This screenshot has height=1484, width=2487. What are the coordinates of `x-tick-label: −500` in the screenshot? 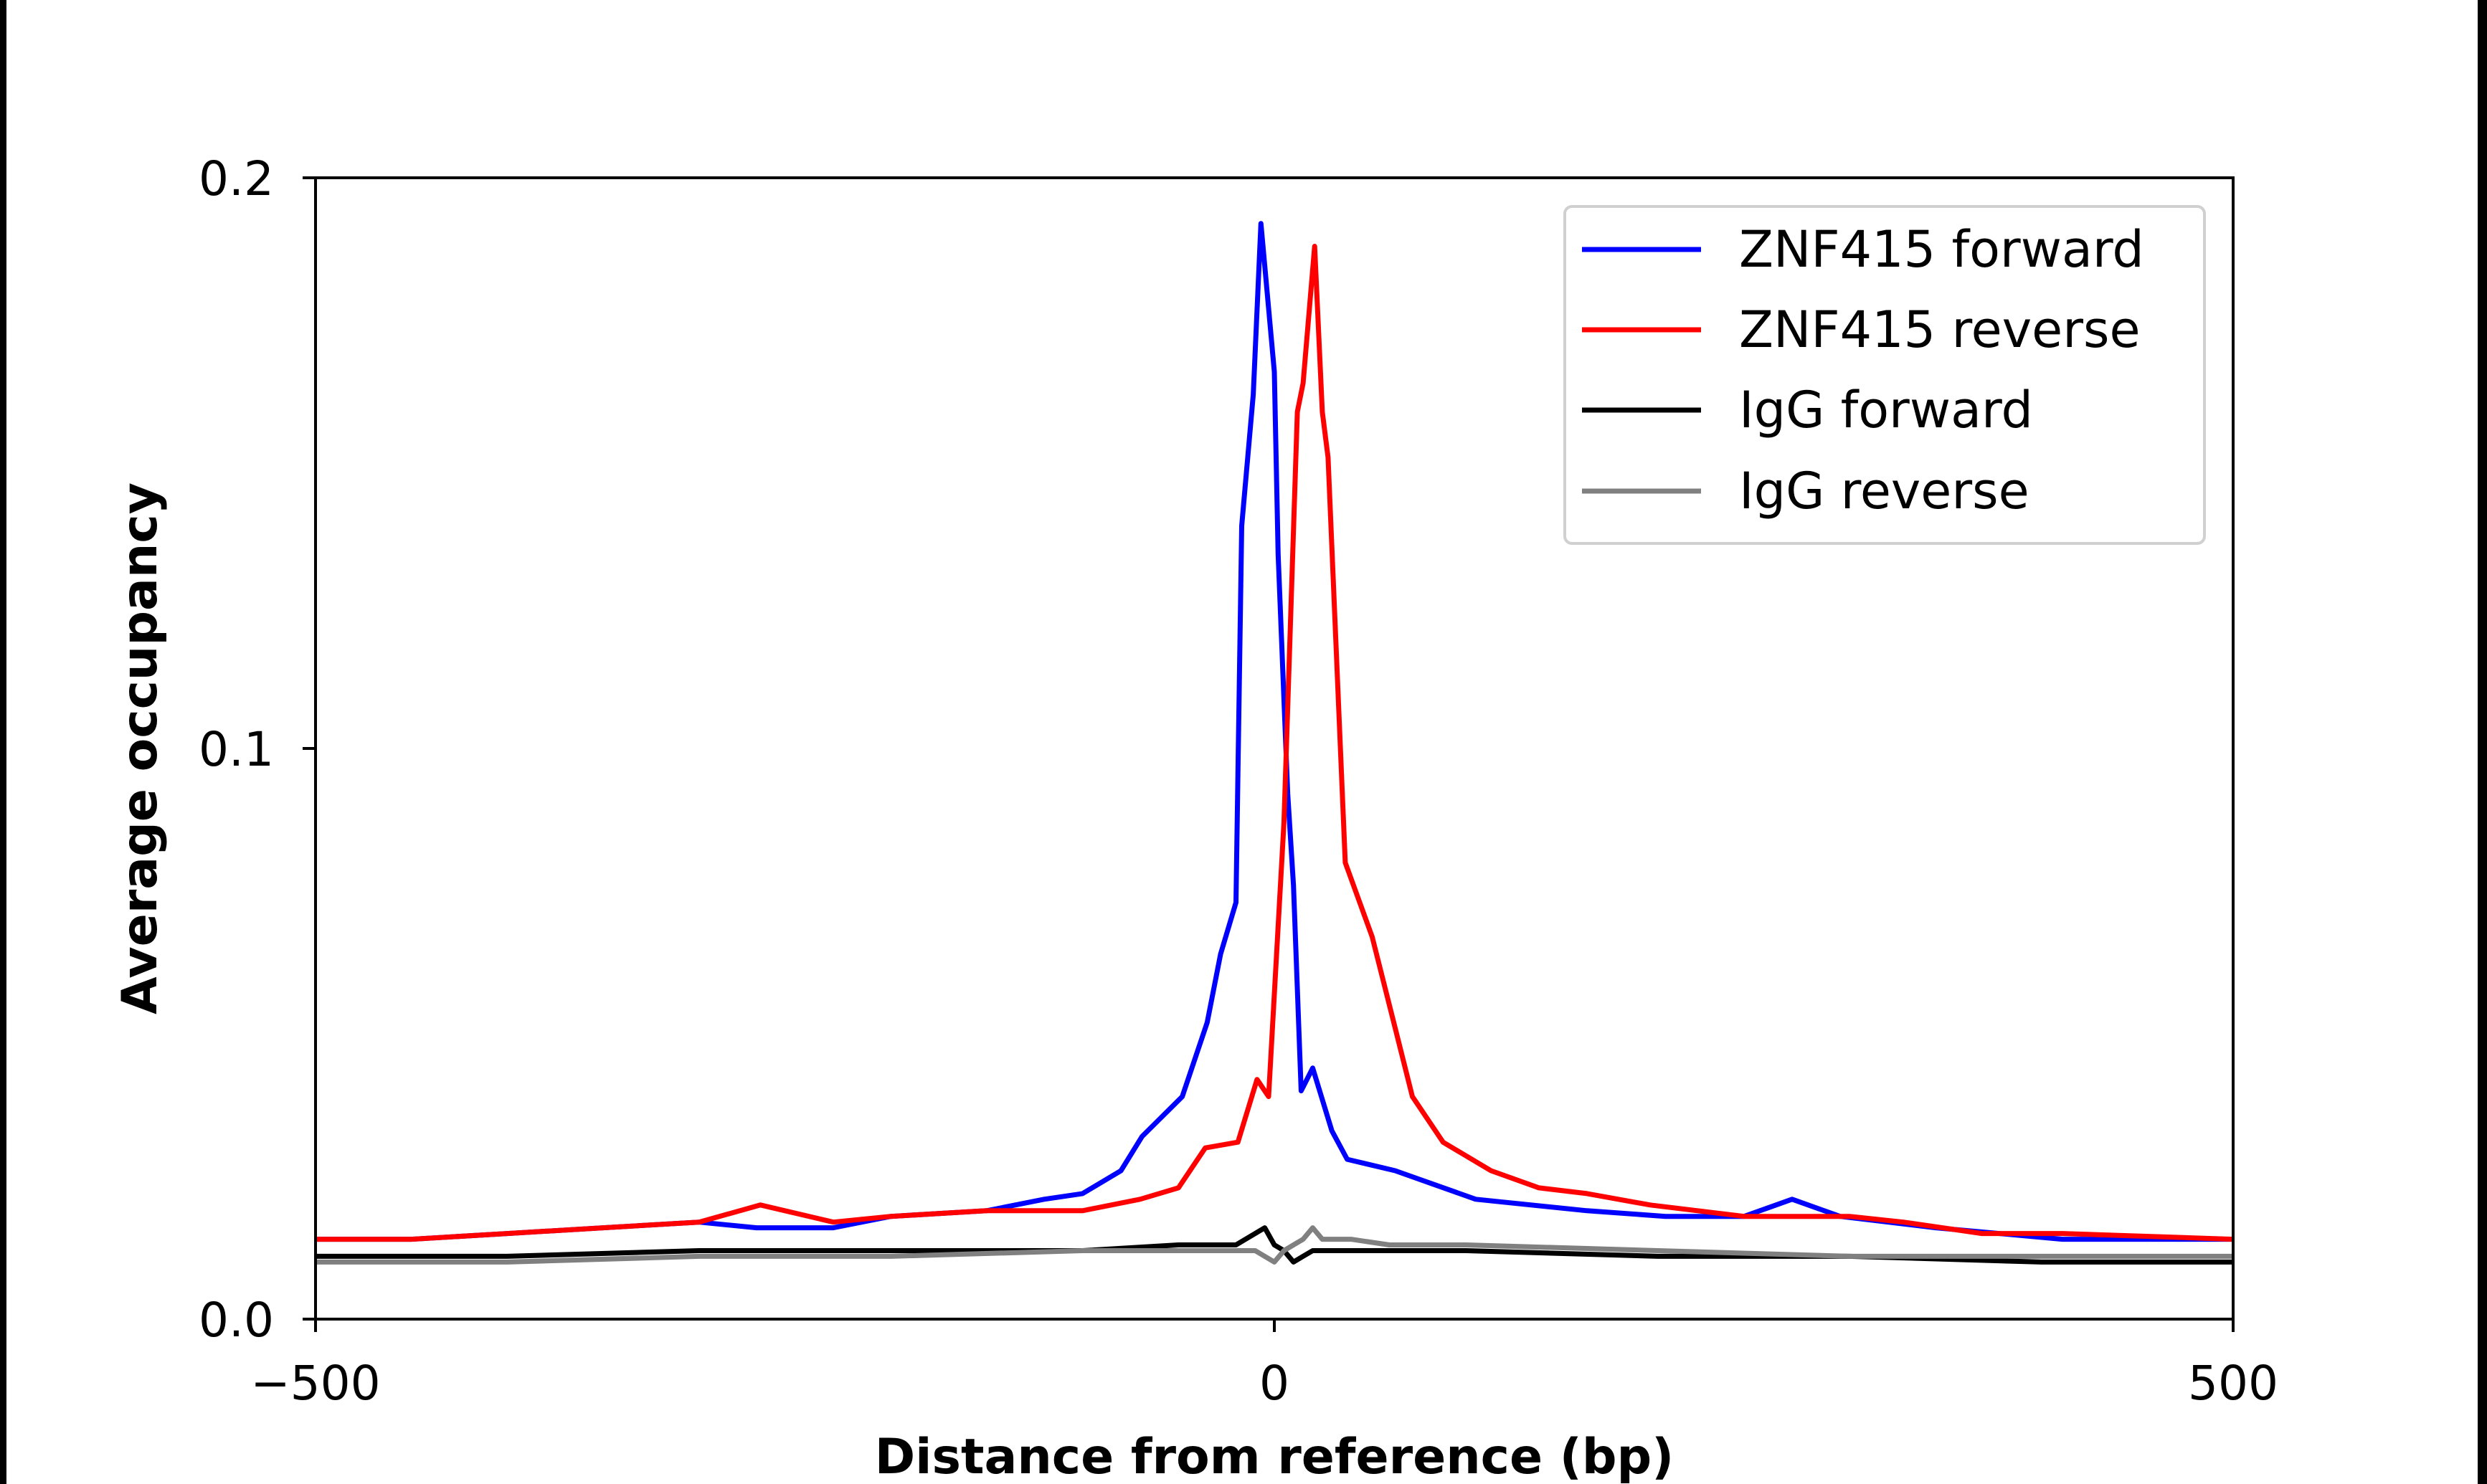 It's located at (315, 1383).